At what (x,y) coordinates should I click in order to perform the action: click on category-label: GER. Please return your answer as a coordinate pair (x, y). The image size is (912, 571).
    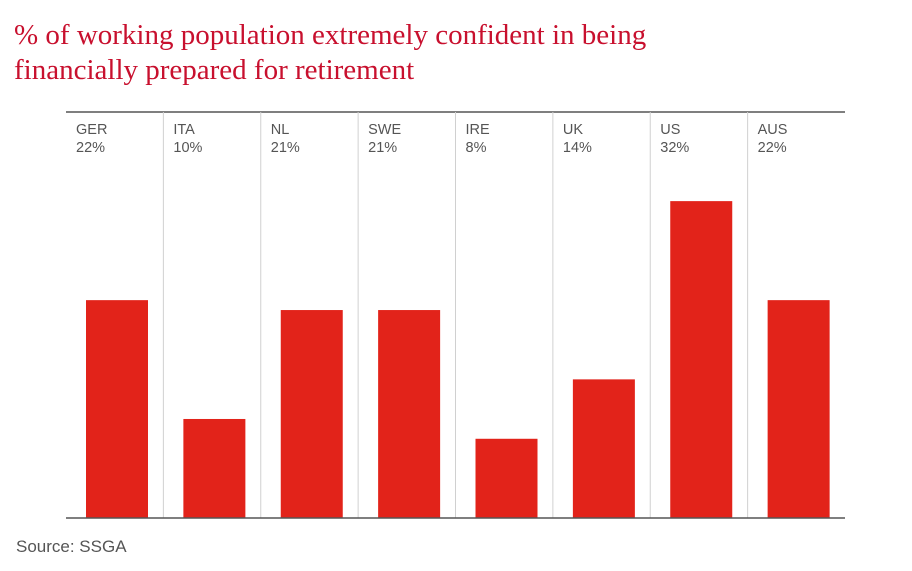
    Looking at the image, I should click on (91, 130).